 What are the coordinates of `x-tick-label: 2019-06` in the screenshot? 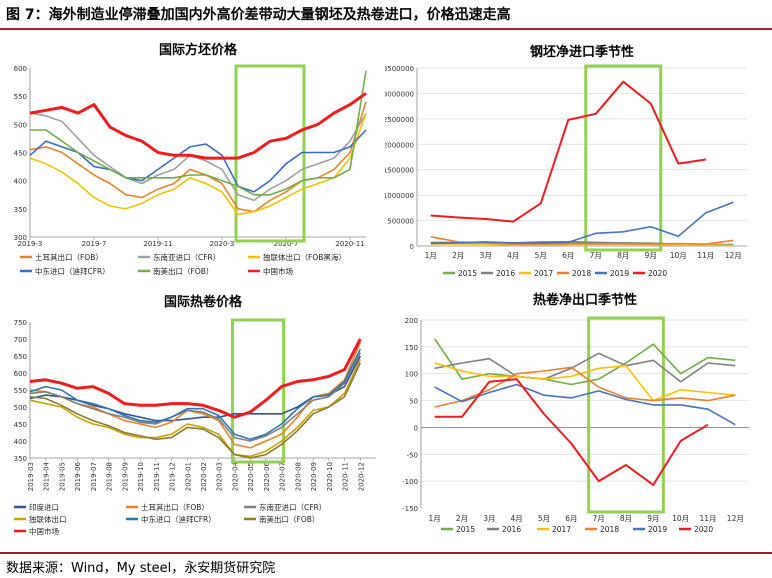 It's located at (78, 476).